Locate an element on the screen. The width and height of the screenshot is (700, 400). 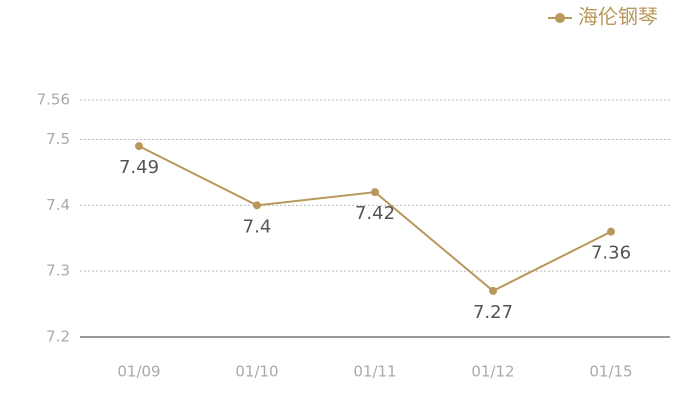
y-tick-label: 7.3 is located at coordinates (58, 271).